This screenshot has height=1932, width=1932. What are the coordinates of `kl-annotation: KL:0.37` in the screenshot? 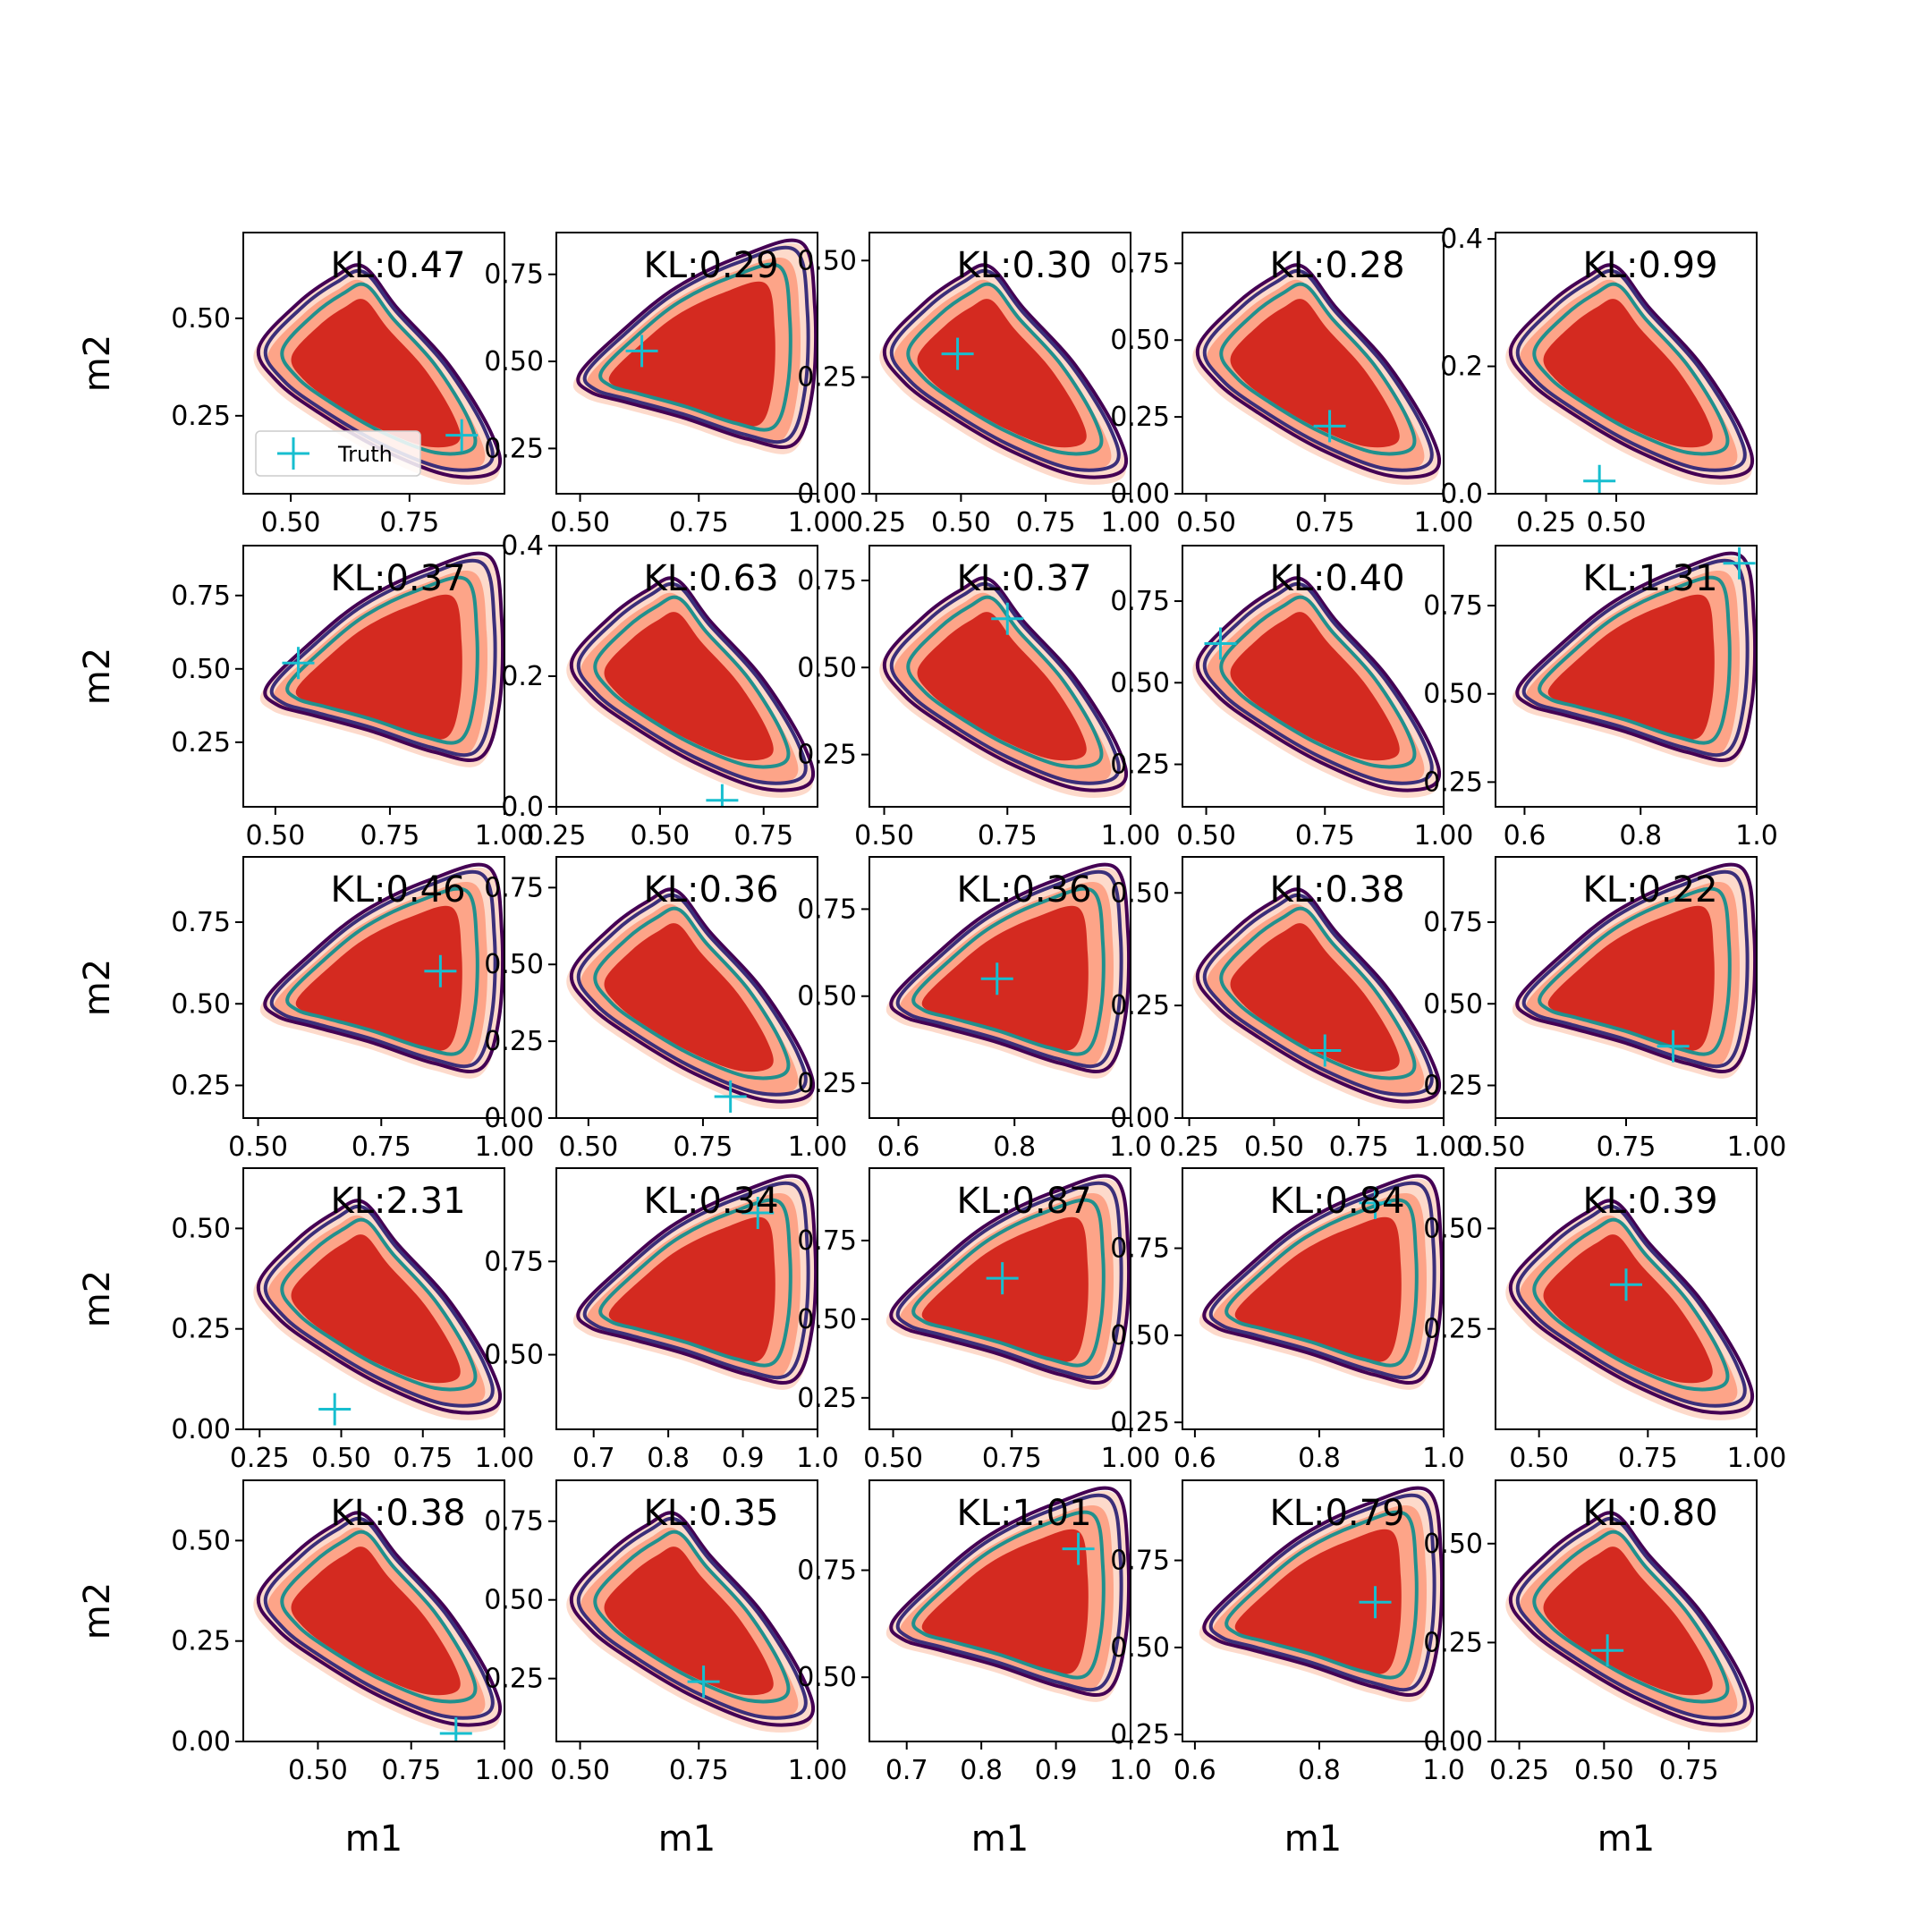 It's located at (397, 578).